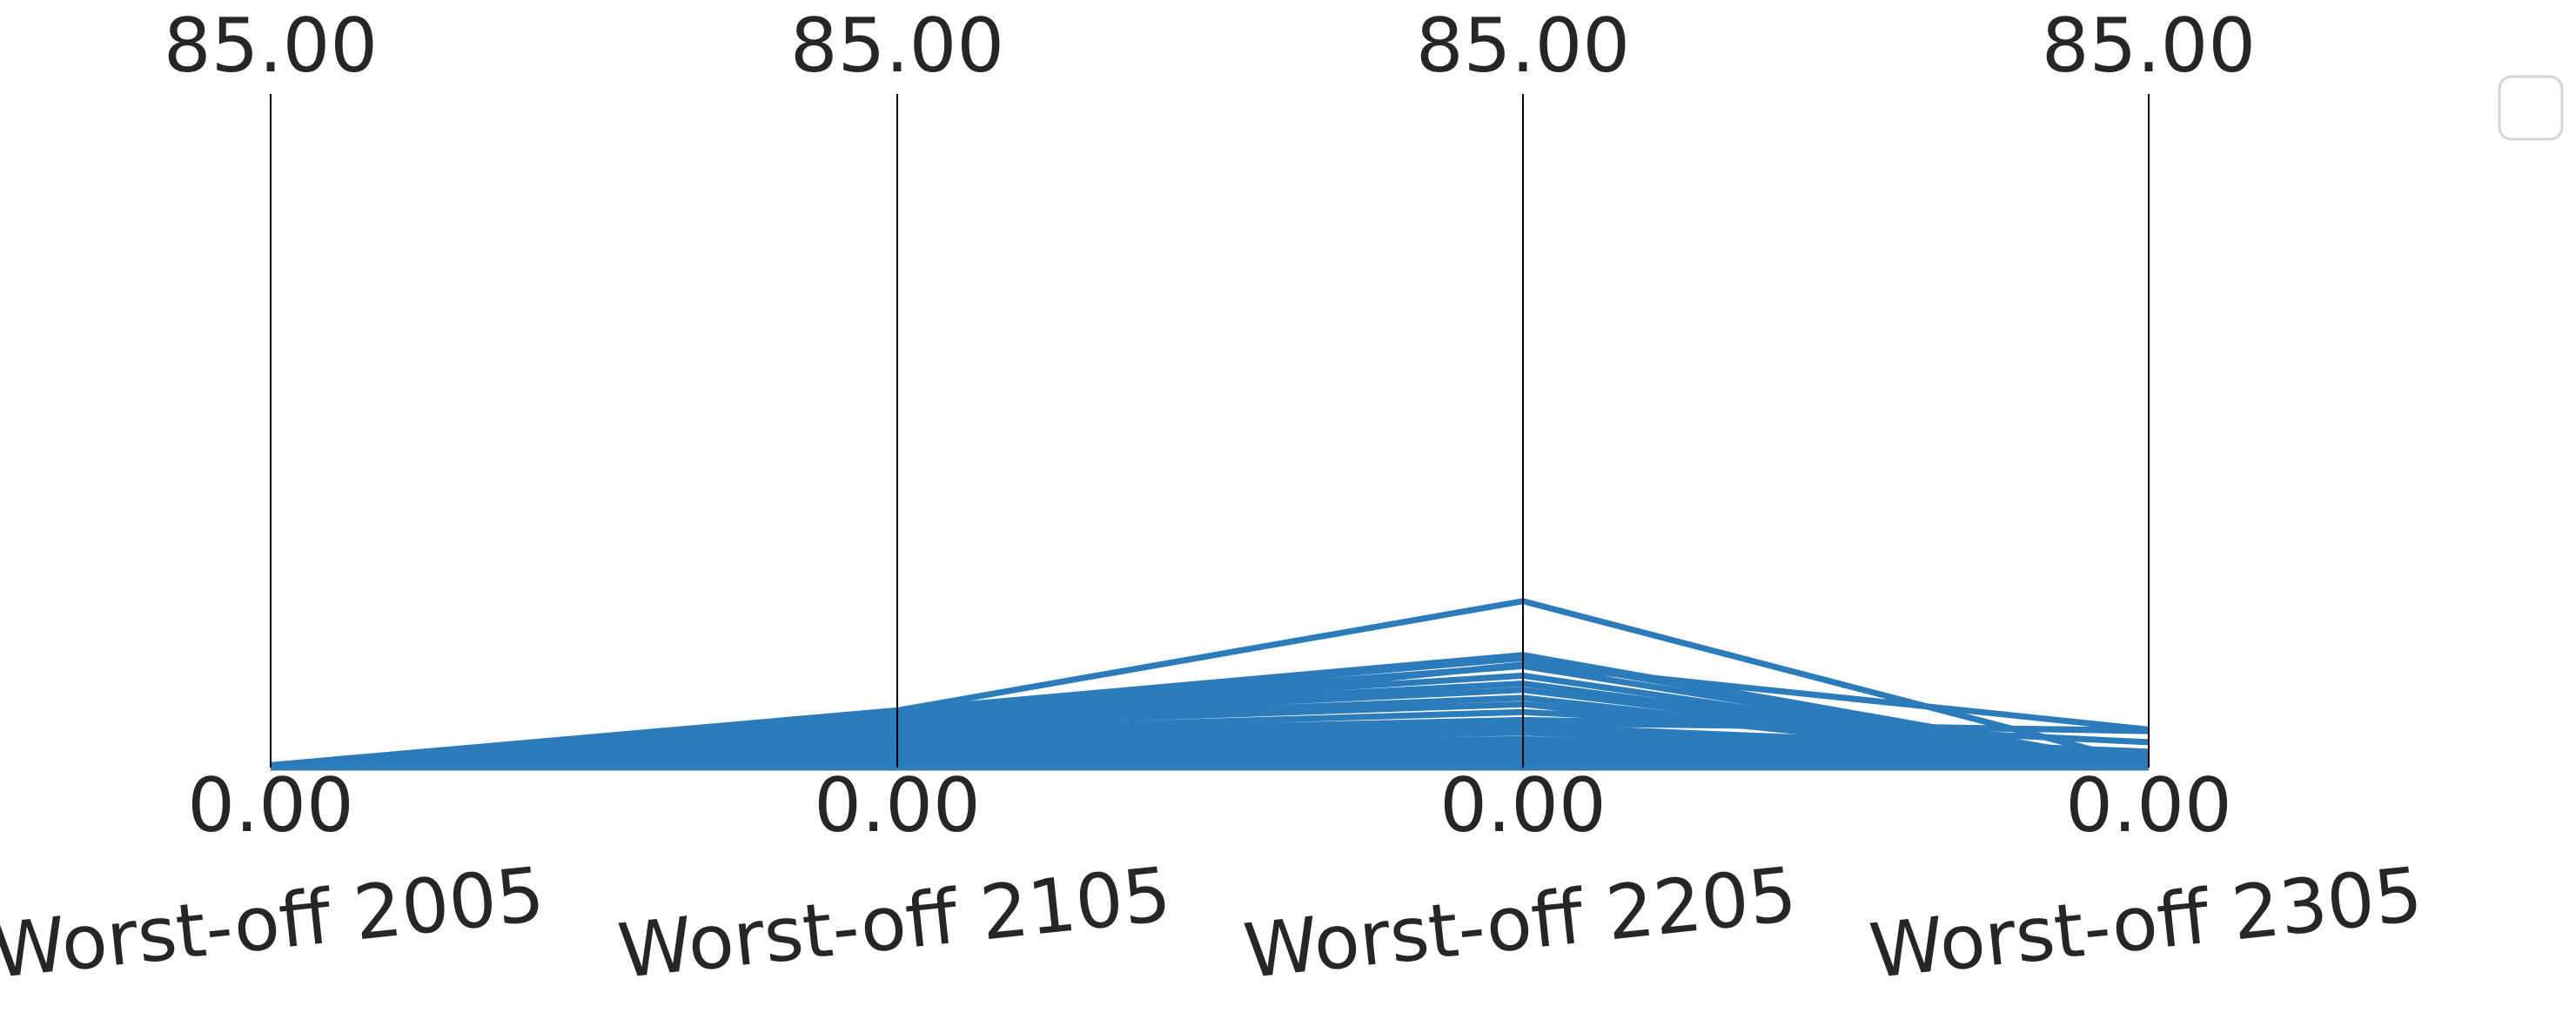 This screenshot has height=1026, width=2576. What do you see at coordinates (897, 46) in the screenshot?
I see `axis-max-label-2: 85.00` at bounding box center [897, 46].